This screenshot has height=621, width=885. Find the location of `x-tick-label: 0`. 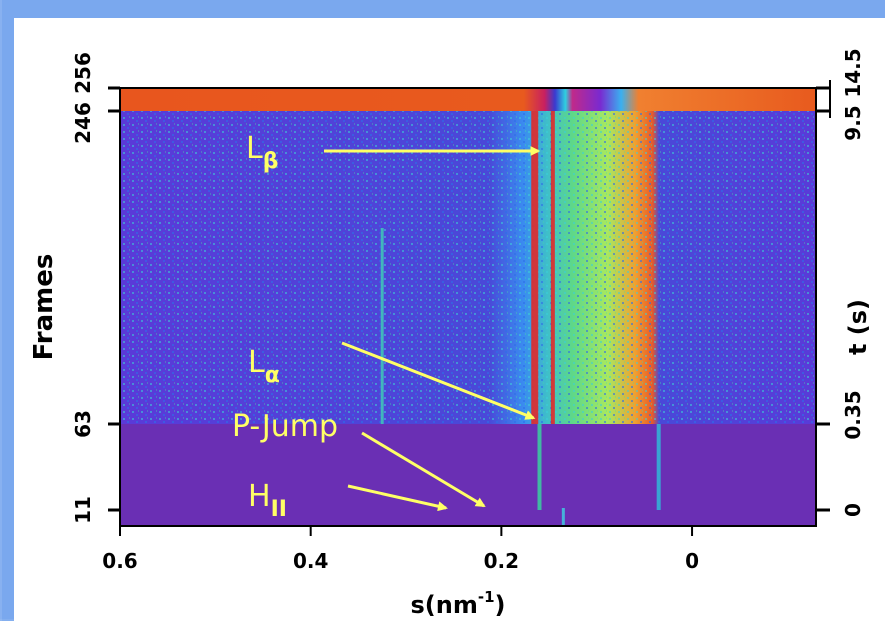

x-tick-label: 0 is located at coordinates (692, 561).